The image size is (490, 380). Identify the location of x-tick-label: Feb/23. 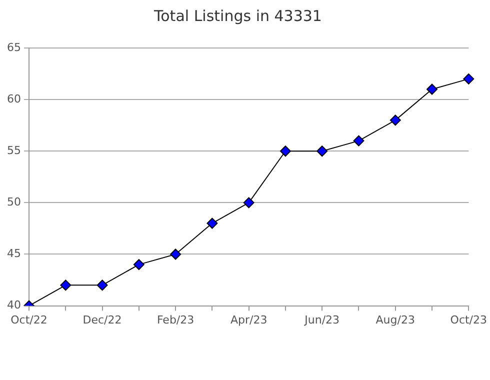
(175, 319).